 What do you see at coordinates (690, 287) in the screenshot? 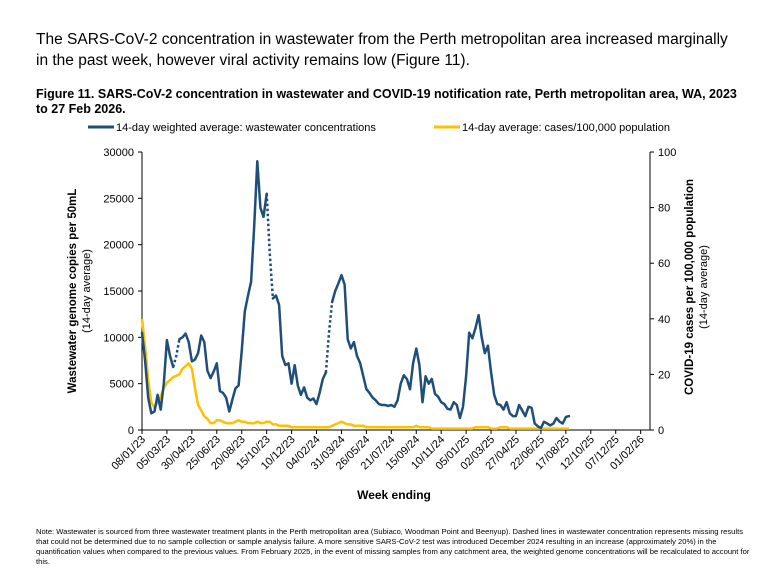
I see `y-axis-right-label: COVID-19 cases per 100,000 population` at bounding box center [690, 287].